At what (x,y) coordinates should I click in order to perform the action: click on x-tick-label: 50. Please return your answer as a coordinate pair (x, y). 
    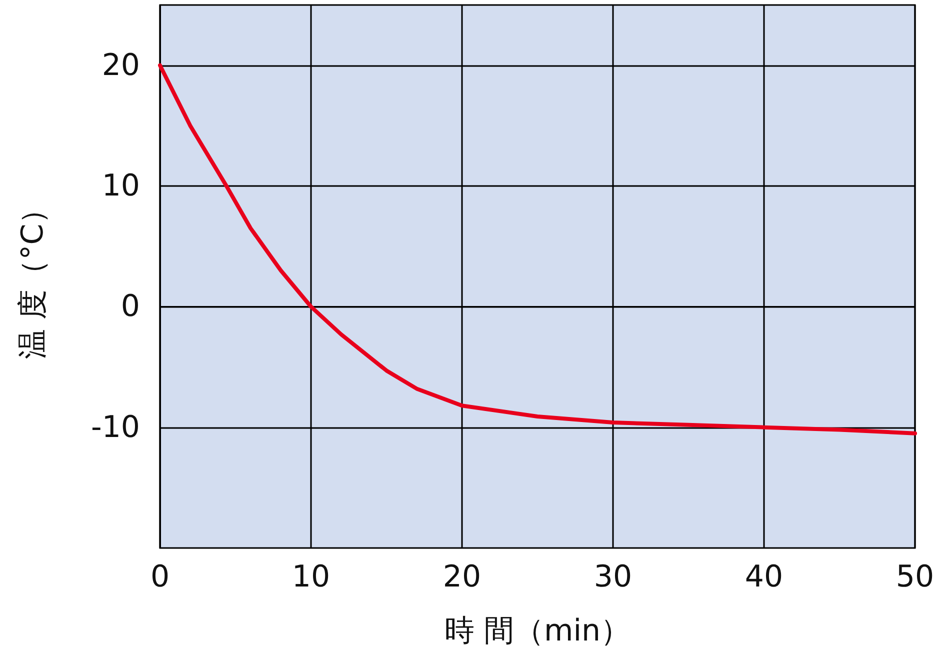
    Looking at the image, I should click on (915, 577).